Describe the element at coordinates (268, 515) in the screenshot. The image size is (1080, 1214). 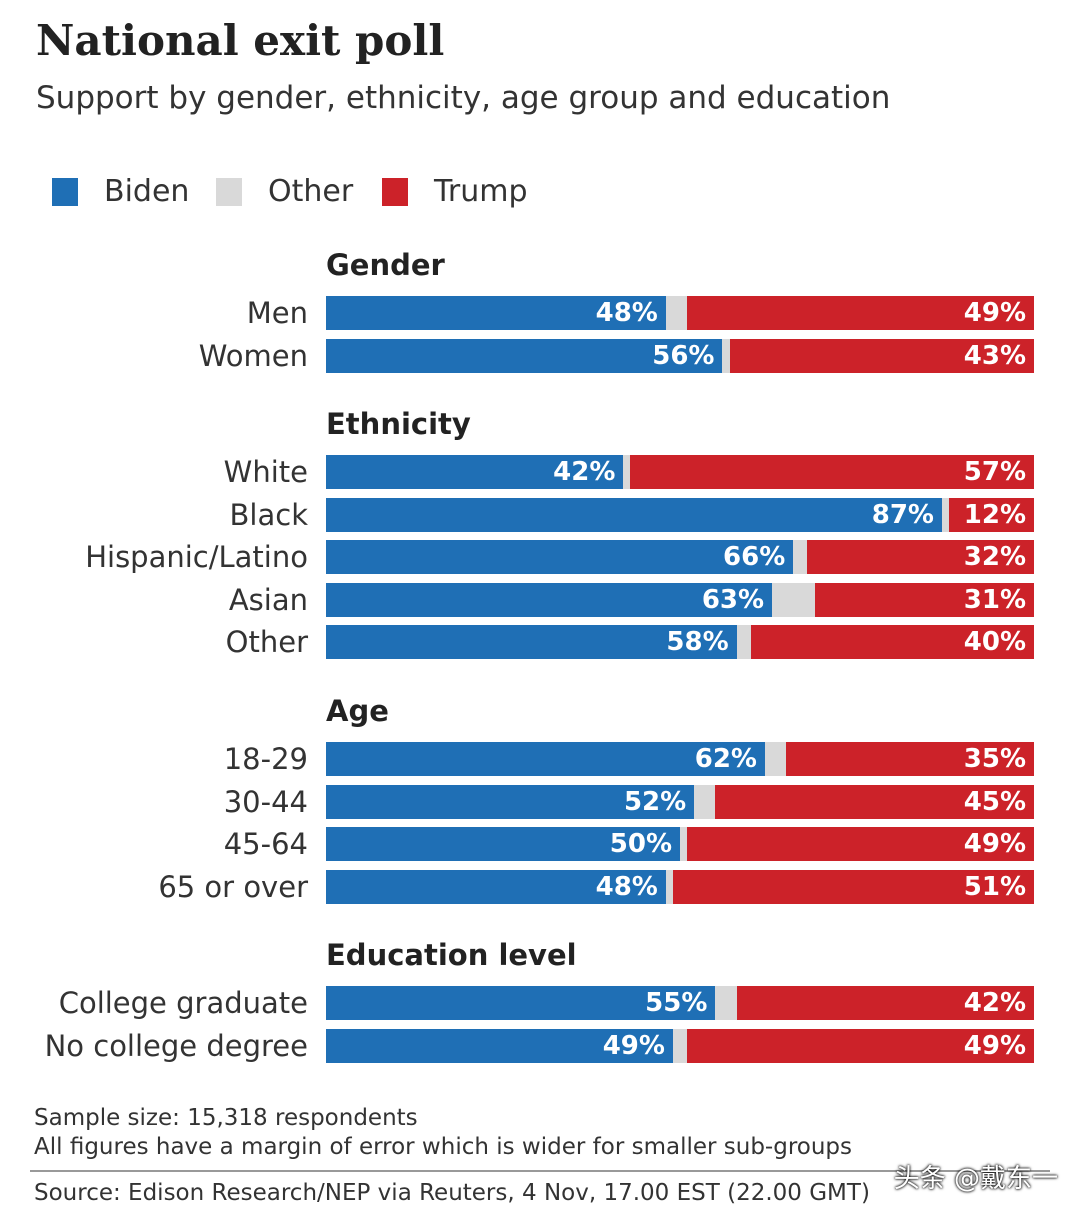
I see `row-label-ethnicity-black: Black` at that location.